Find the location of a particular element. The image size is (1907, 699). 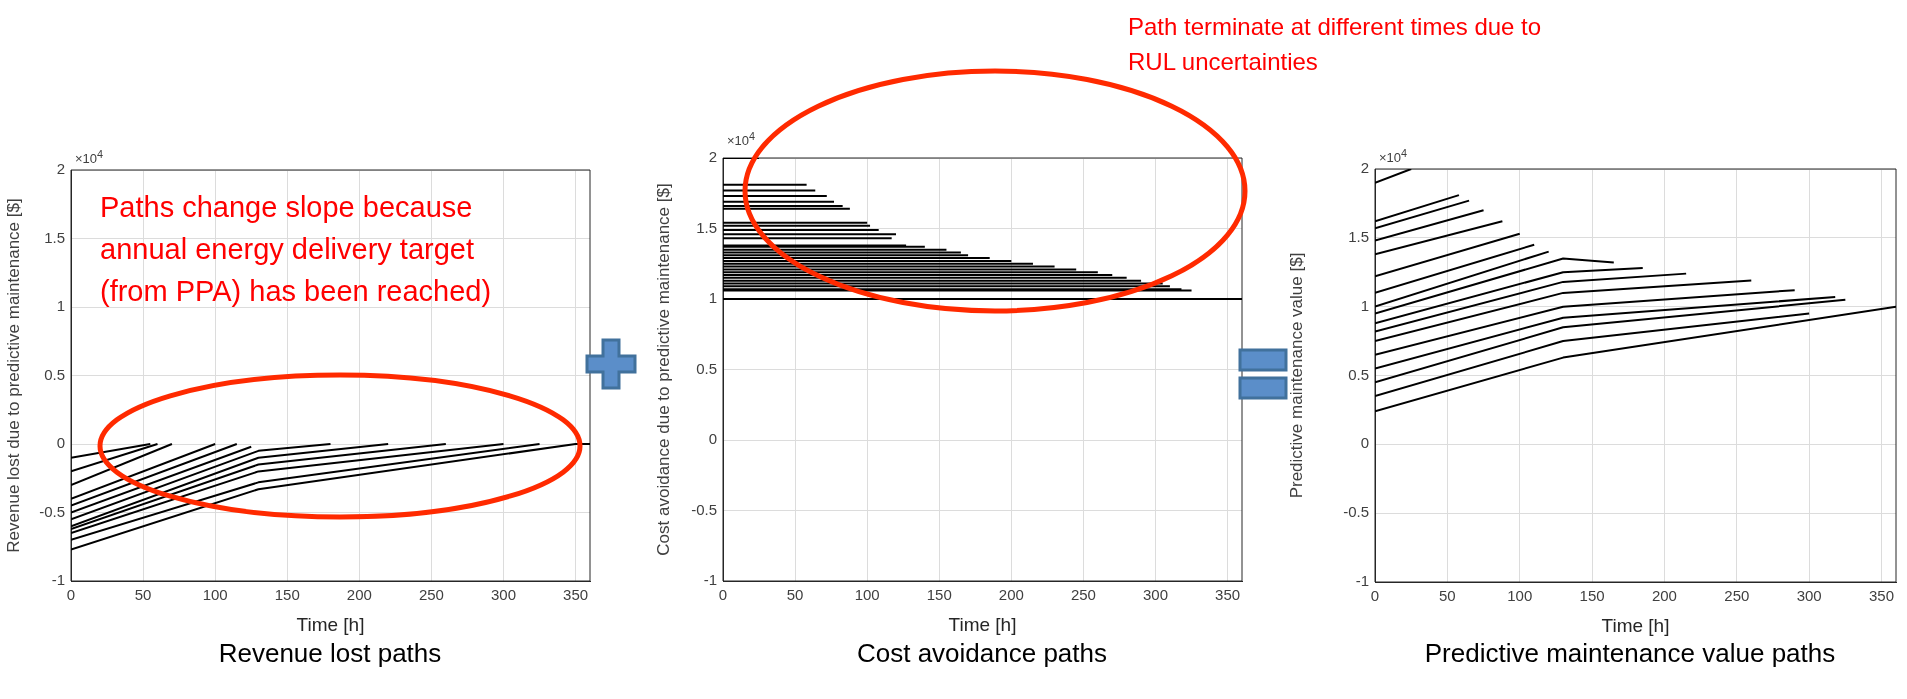

text: Predictive maintenance value paths is located at coordinates (1630, 653).